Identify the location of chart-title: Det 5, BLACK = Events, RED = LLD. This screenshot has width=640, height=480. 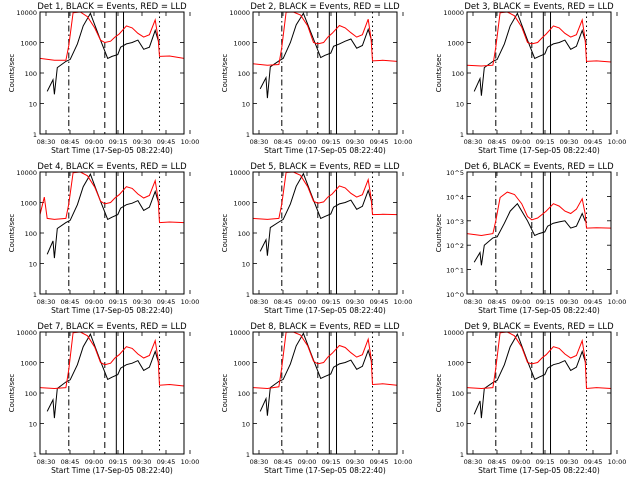
(326, 167).